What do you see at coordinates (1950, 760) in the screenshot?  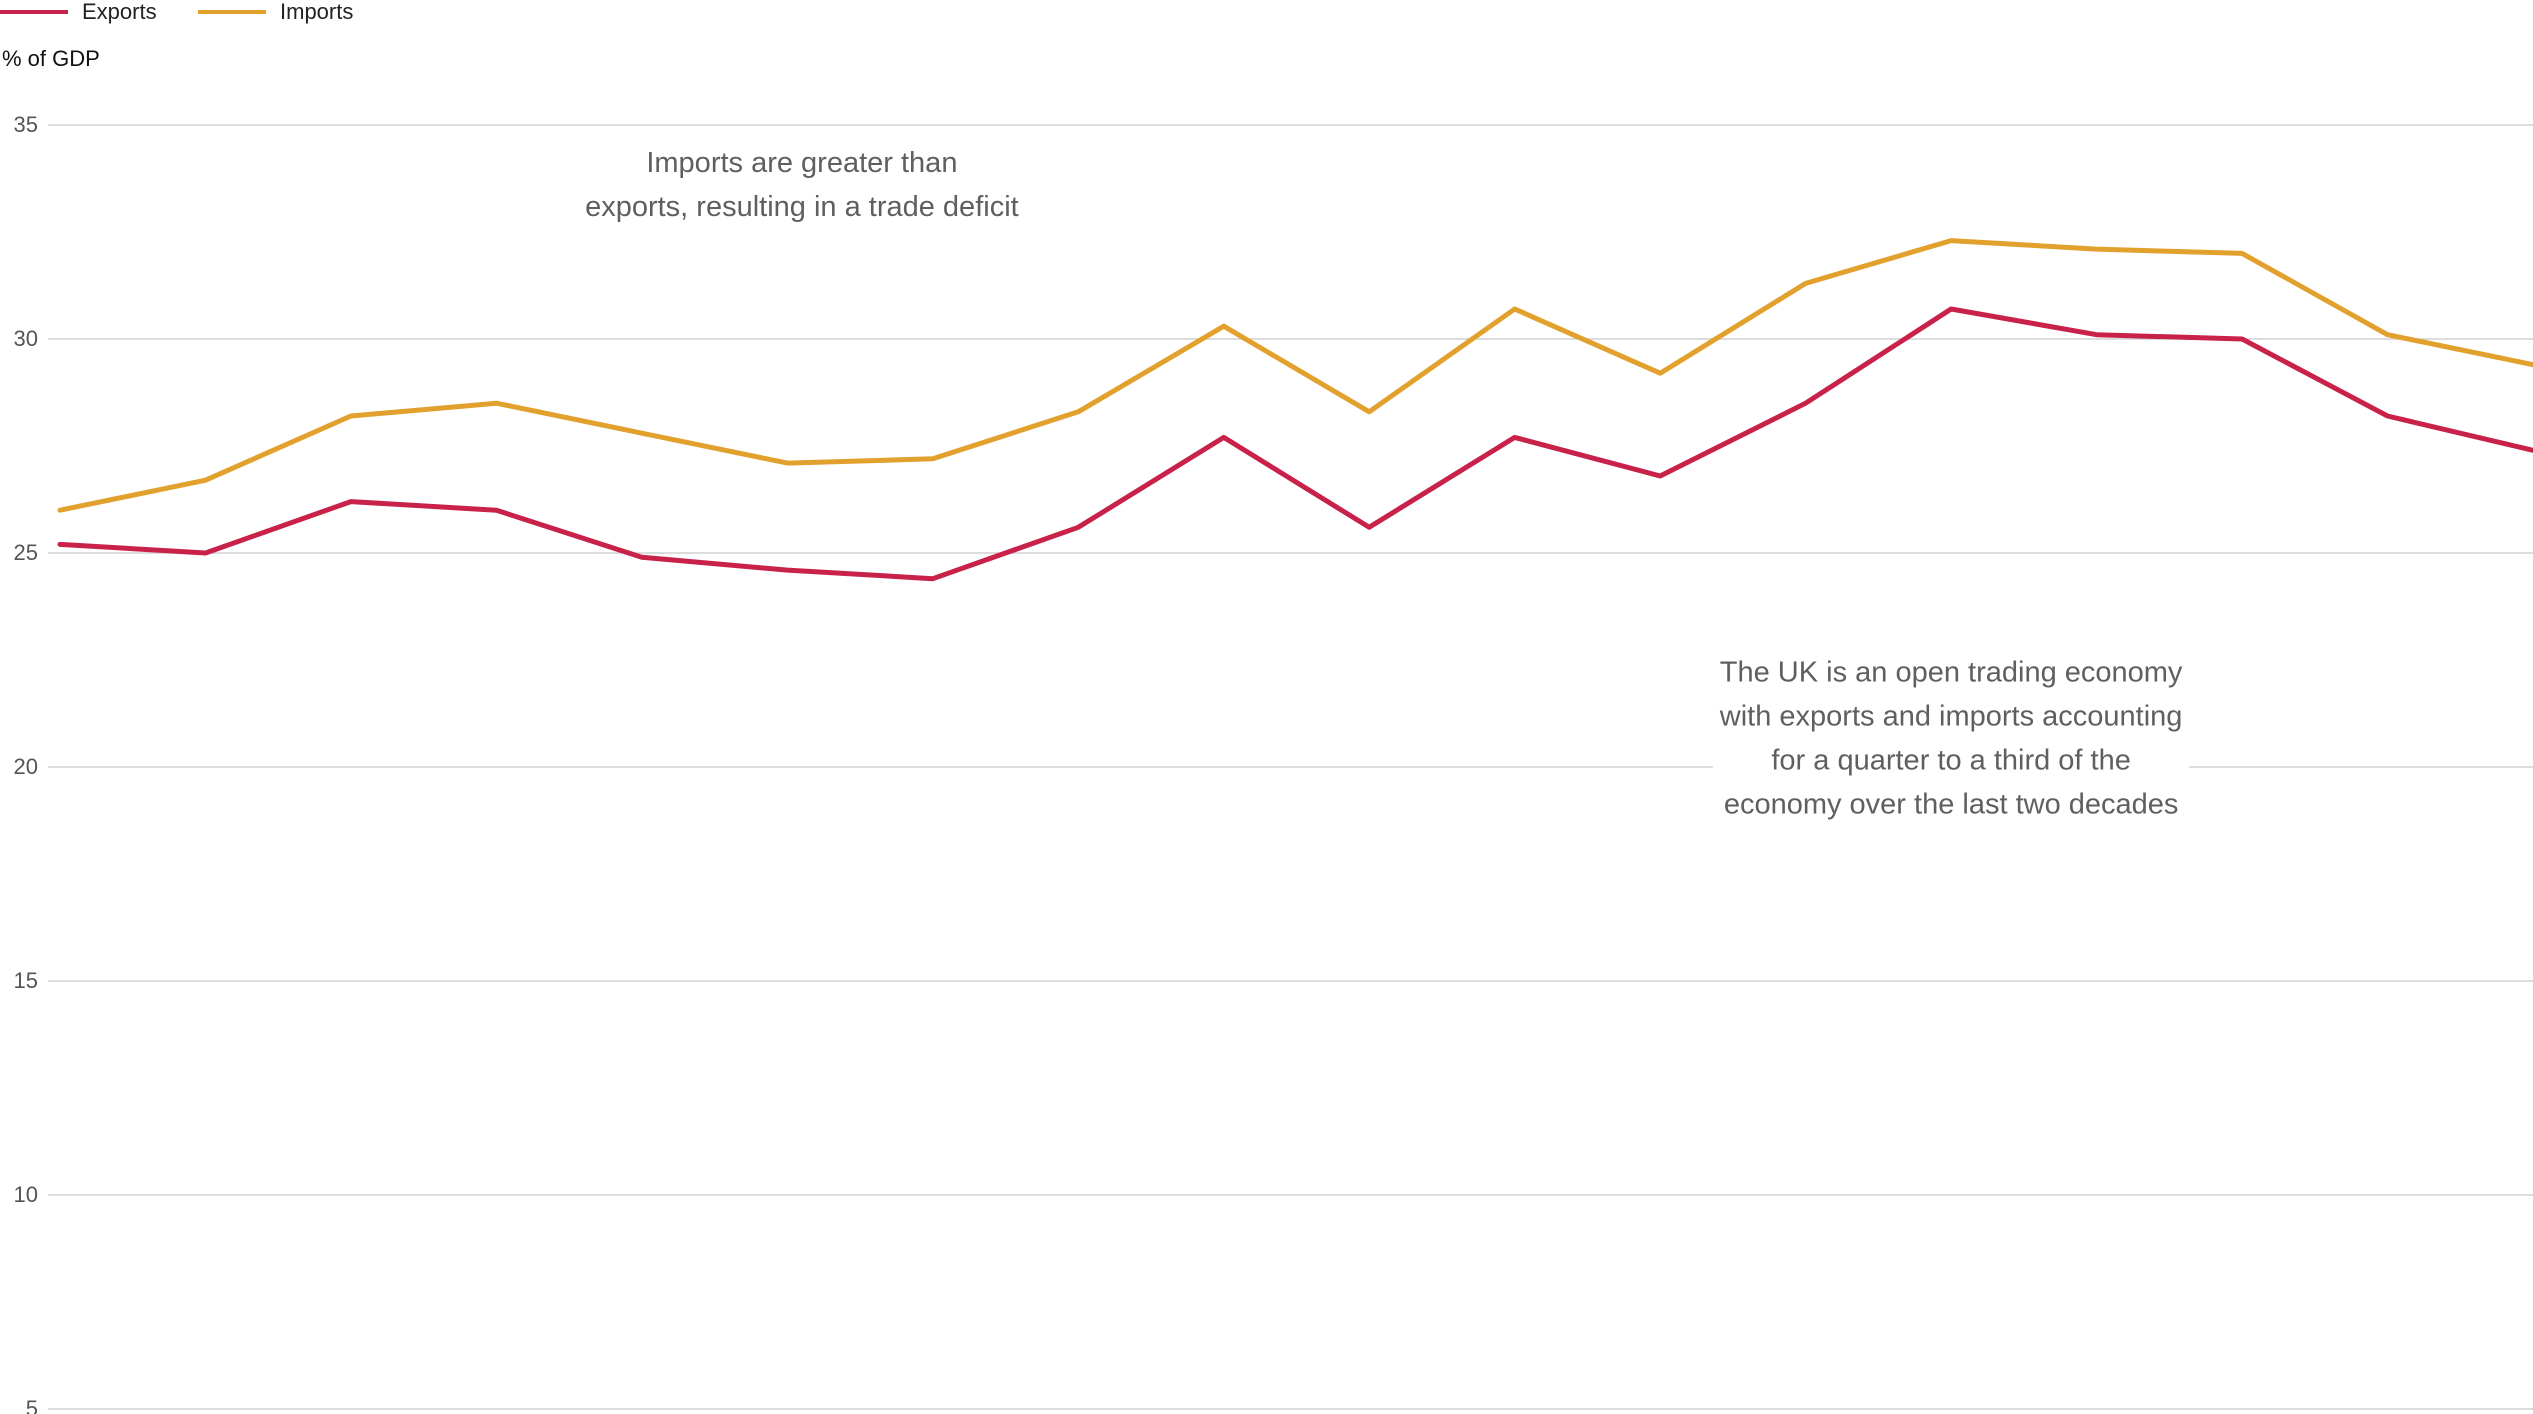 I see `open-economy-annotation-line-3: for a quarter to a third of the` at bounding box center [1950, 760].